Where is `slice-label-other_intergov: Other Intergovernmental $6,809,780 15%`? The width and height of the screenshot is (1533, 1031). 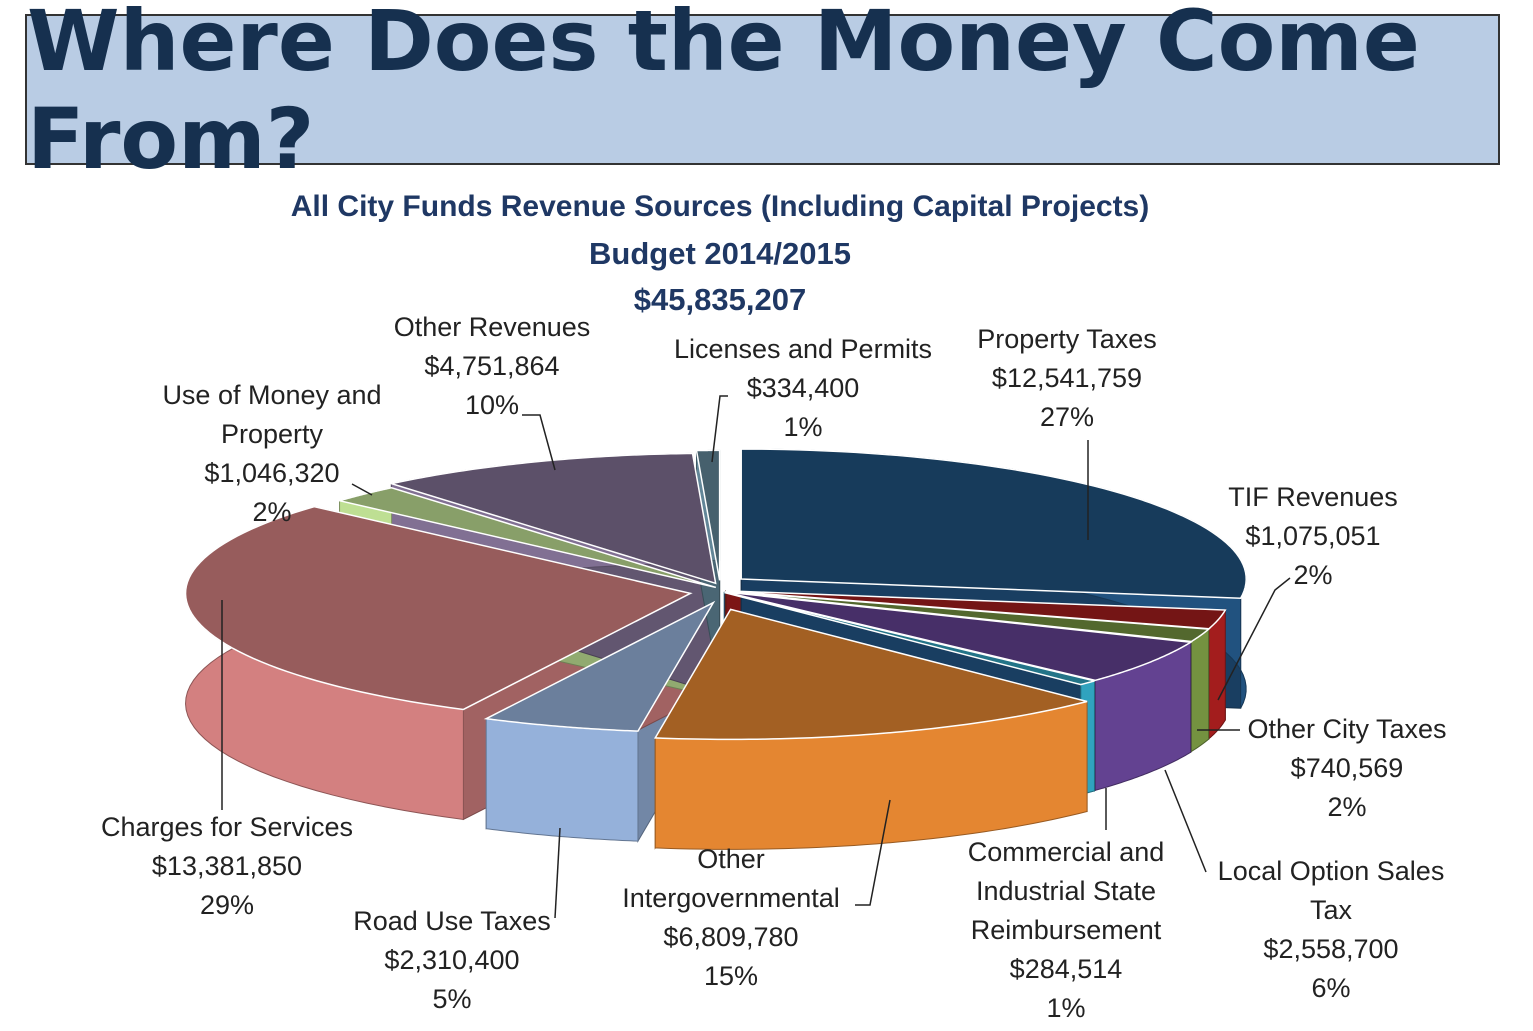
slice-label-other_intergov: Other Intergovernmental $6,809,780 15% is located at coordinates (731, 918).